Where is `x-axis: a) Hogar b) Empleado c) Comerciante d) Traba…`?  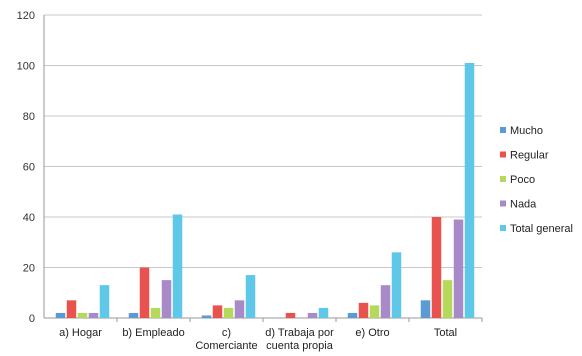
x-axis: a) Hogar b) Empleado c) Comerciante d) Traba… is located at coordinates (271, 335).